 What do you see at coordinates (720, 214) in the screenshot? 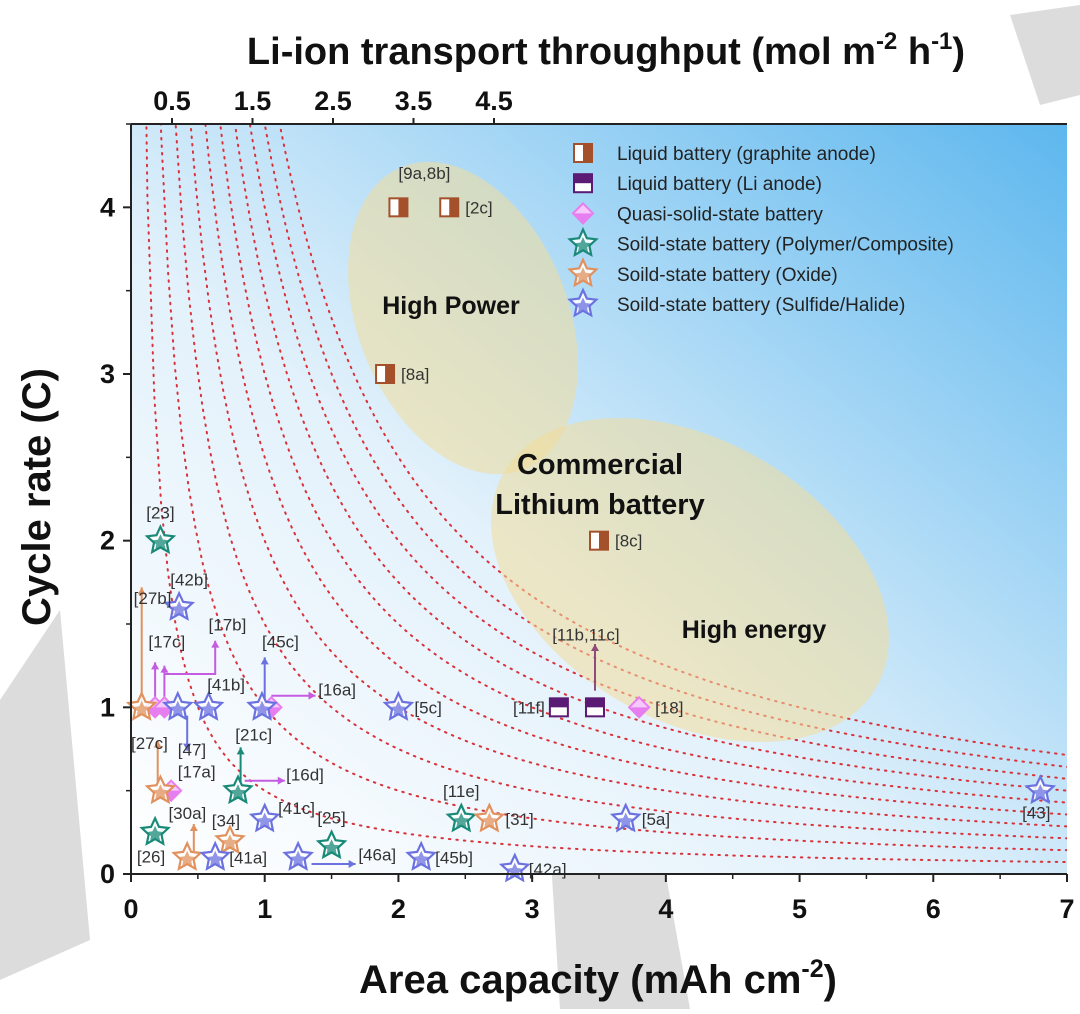
I see `legend-label: Quasi-solid-state battery` at bounding box center [720, 214].